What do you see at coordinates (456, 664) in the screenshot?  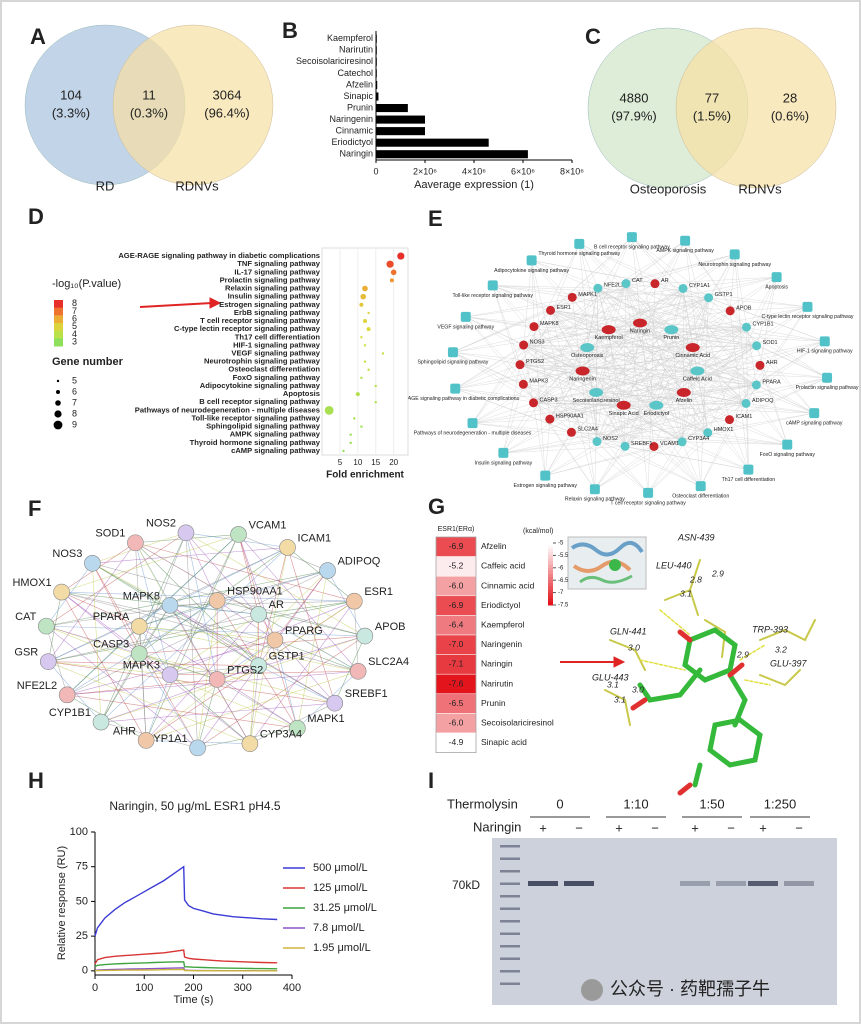 I see `cell-label: -7.1` at bounding box center [456, 664].